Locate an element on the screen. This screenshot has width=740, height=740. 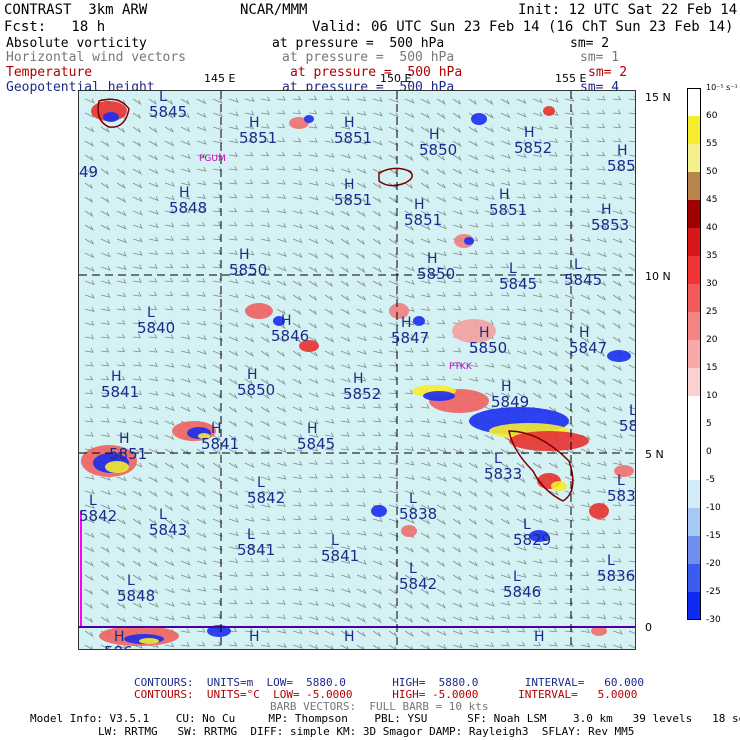
height-value-label: 5838 is located at coordinates (418, 514).